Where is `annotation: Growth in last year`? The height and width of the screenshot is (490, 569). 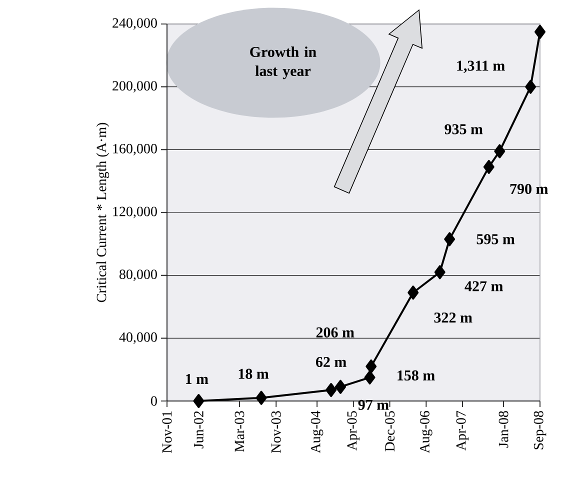
annotation: Growth in last year is located at coordinates (283, 63).